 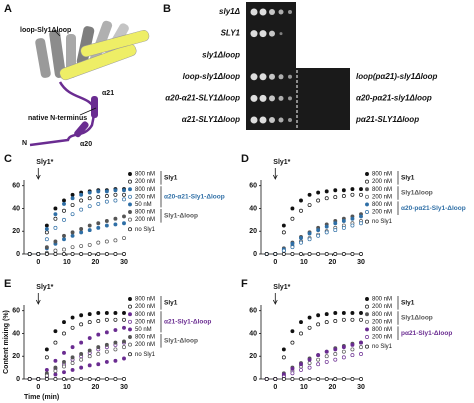 I want to click on x-tick-label: 0, so click(x=38, y=262).